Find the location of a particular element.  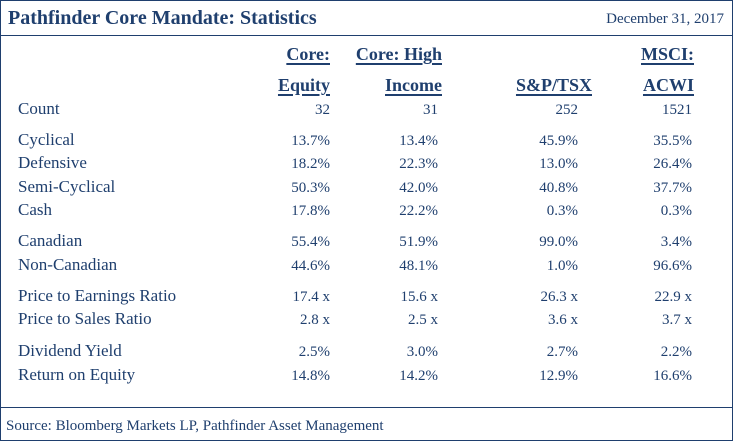

column-header-line2: Income is located at coordinates (413, 85).